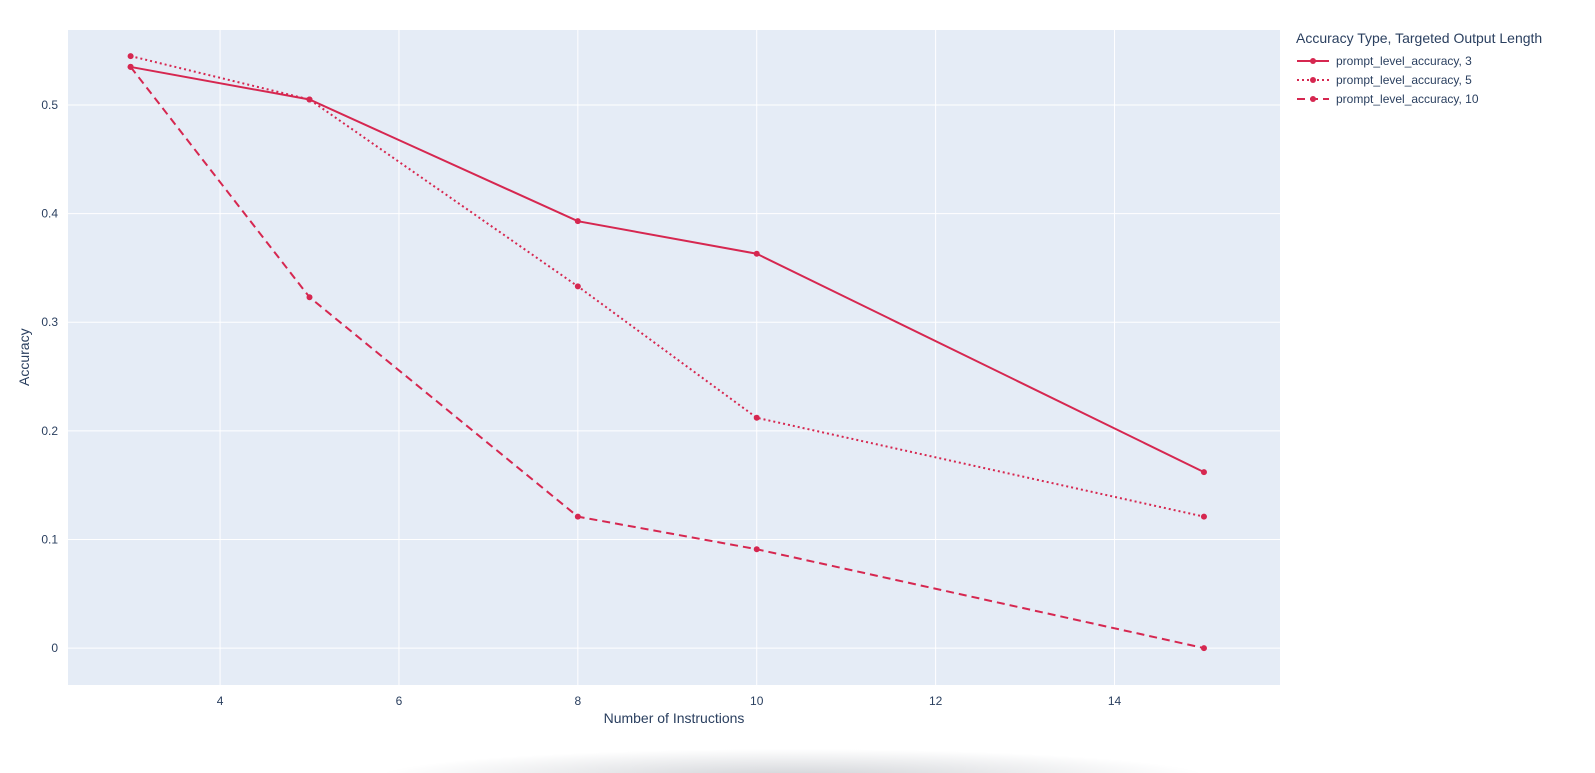 This screenshot has width=1595, height=773. I want to click on svg-text: 0.3, so click(49, 322).